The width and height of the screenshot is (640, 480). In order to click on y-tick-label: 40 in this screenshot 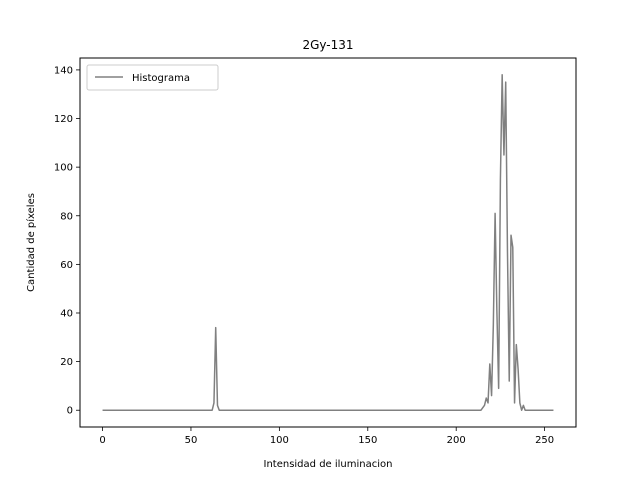, I will do `click(66, 313)`.